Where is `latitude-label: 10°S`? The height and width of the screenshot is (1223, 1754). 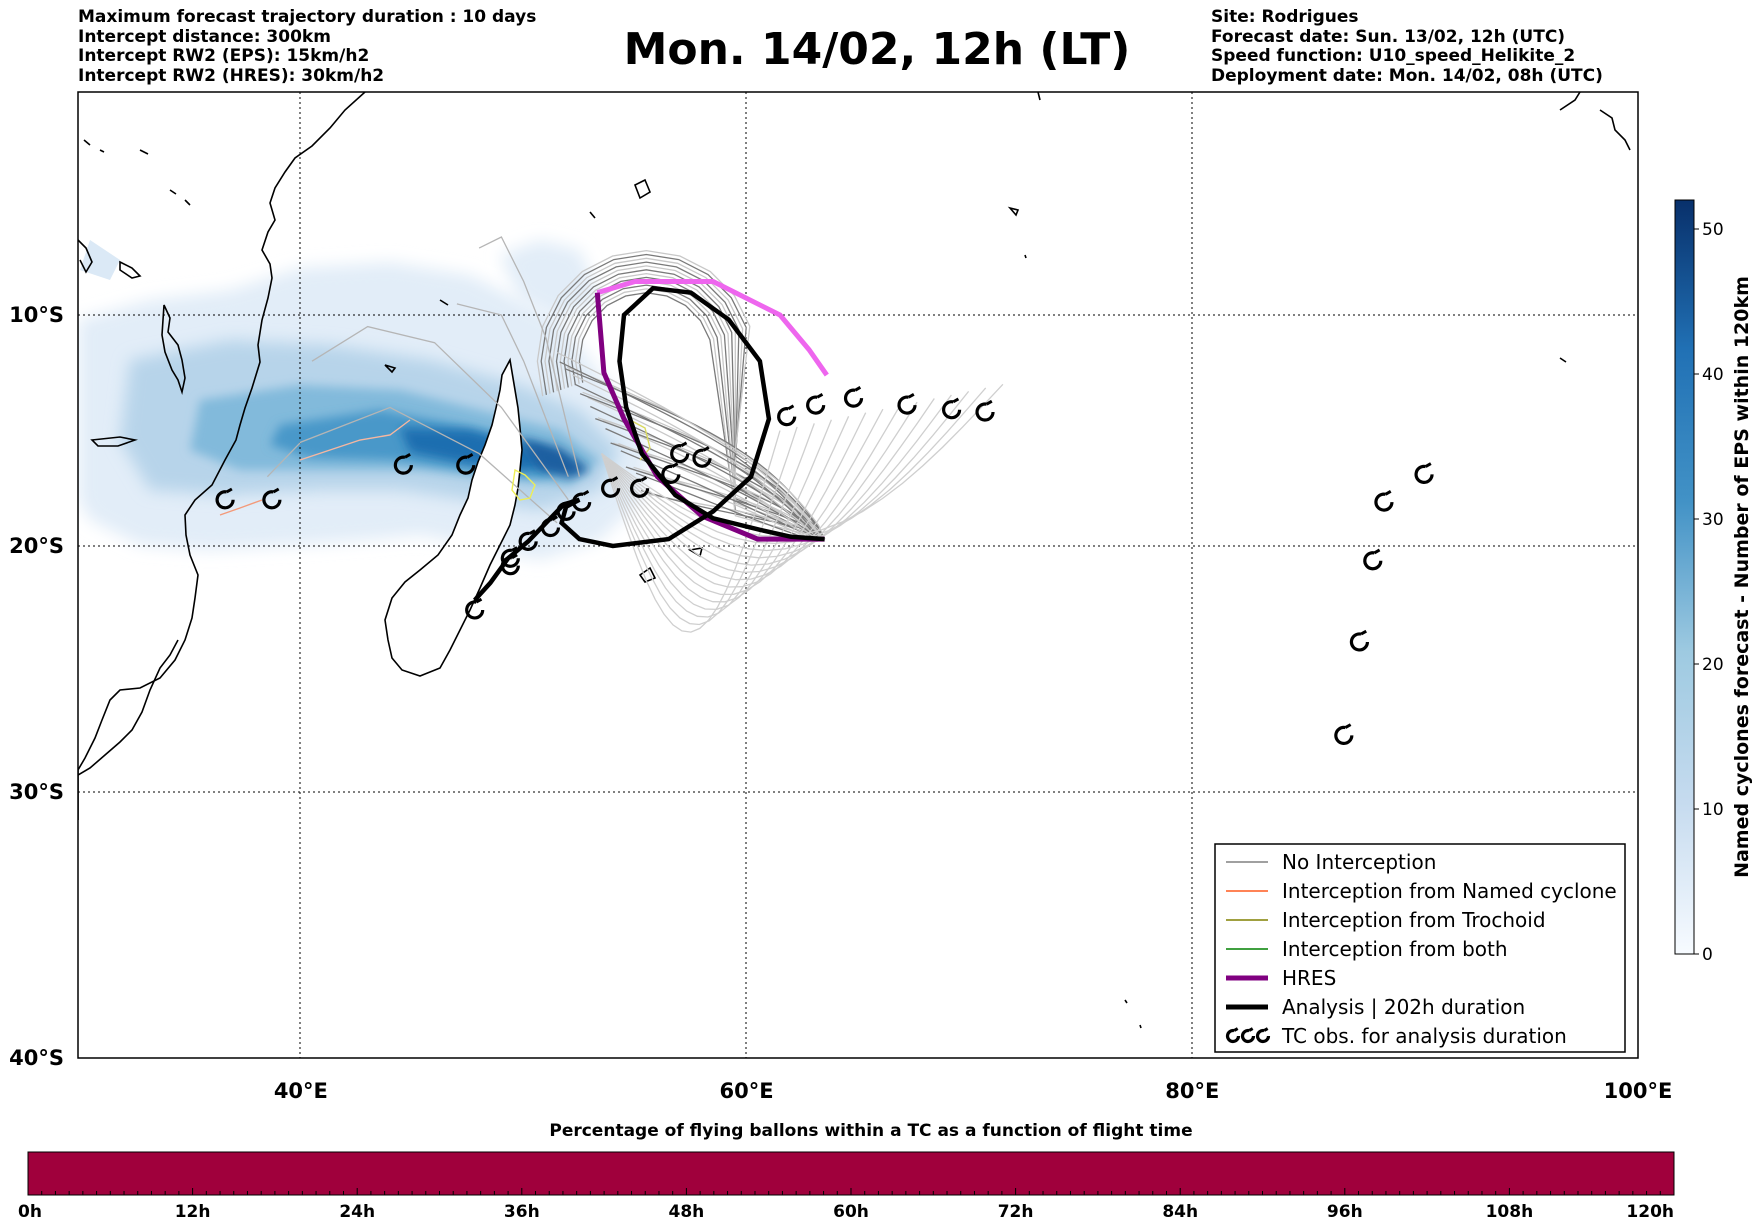 latitude-label: 10°S is located at coordinates (36, 315).